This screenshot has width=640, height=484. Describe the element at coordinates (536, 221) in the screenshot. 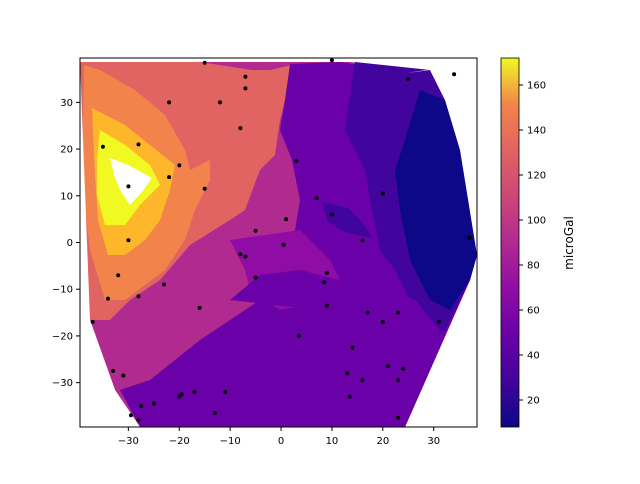

I see `colorbar-tick-label: 100` at that location.